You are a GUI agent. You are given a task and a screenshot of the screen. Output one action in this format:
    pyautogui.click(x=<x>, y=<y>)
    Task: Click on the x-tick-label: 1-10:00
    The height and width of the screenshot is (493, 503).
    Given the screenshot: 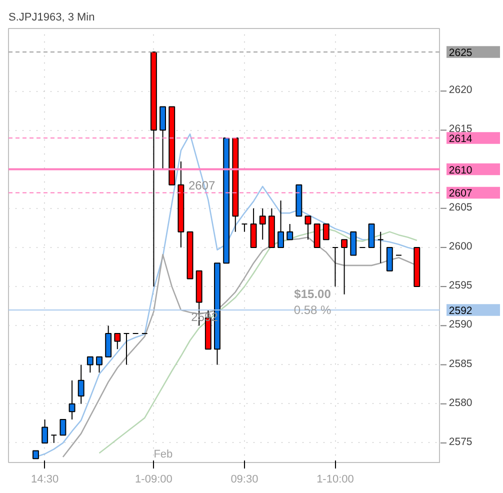 What is the action you would take?
    pyautogui.click(x=335, y=480)
    